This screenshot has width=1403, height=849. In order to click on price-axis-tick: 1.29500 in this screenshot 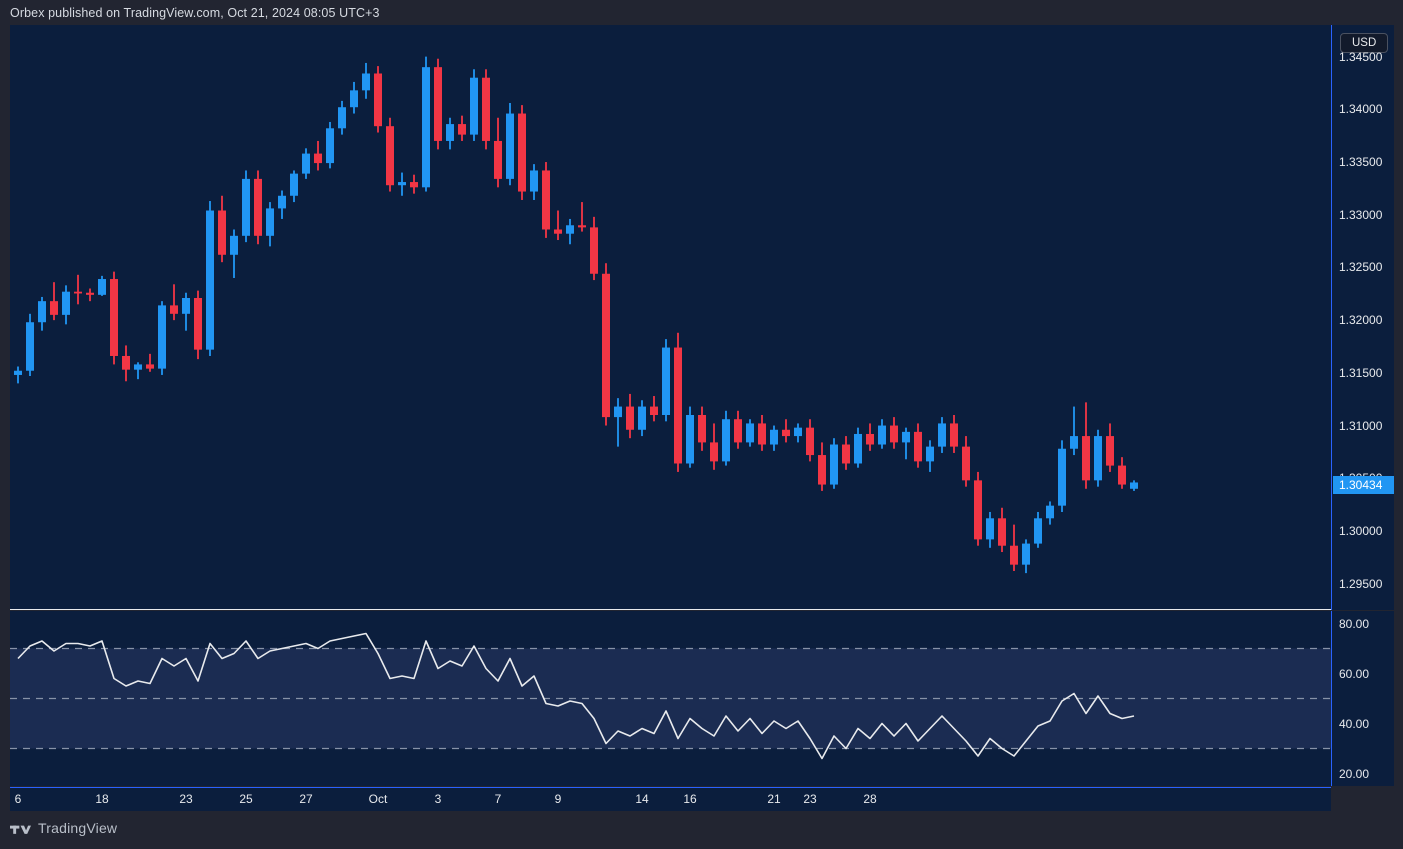, I will do `click(1361, 583)`.